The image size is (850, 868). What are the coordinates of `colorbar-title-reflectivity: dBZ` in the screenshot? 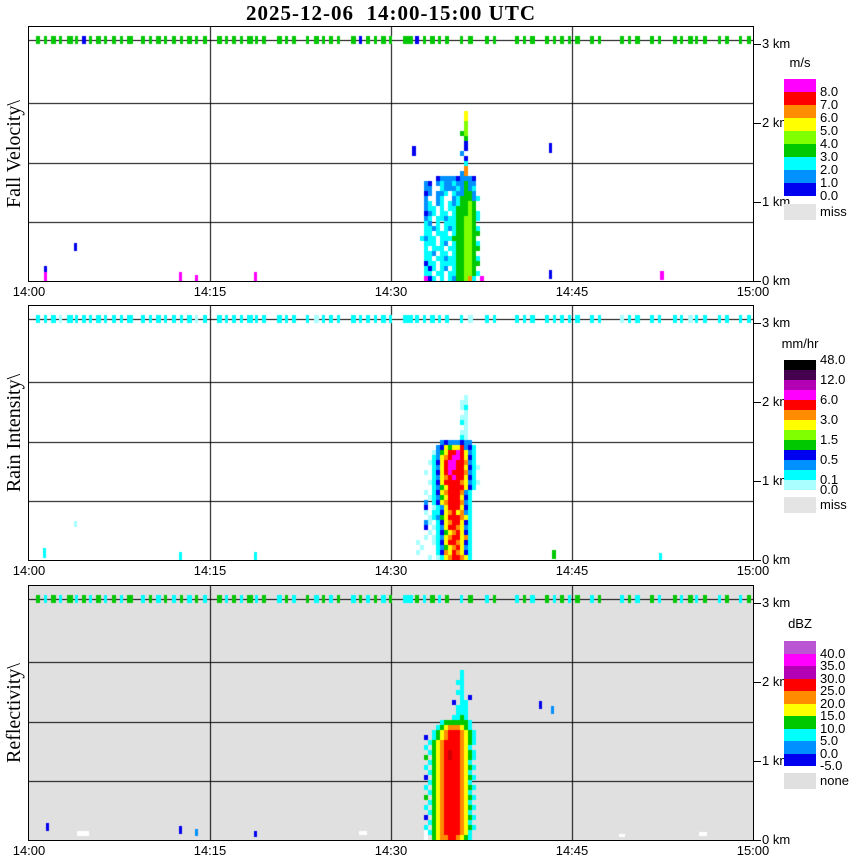 It's located at (800, 623).